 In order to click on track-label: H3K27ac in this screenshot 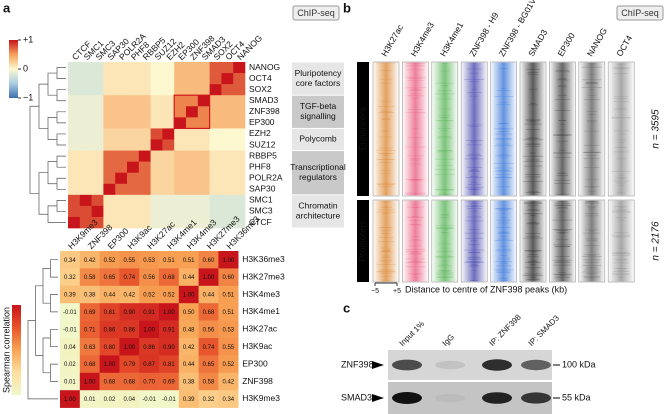, I will do `click(392, 40)`.